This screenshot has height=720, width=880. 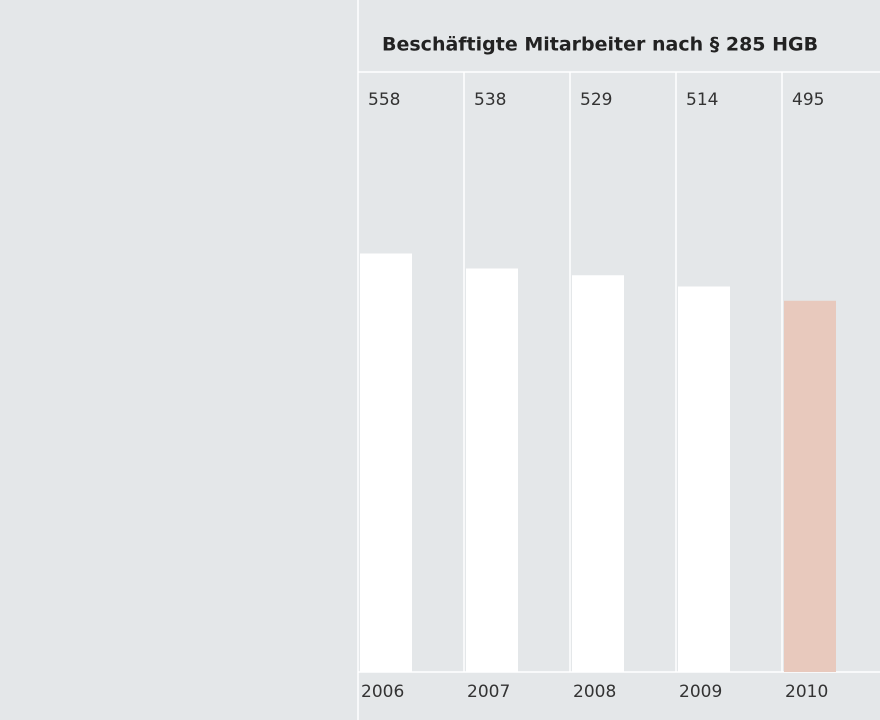 I want to click on x-tick-label: 2009, so click(x=700, y=692).